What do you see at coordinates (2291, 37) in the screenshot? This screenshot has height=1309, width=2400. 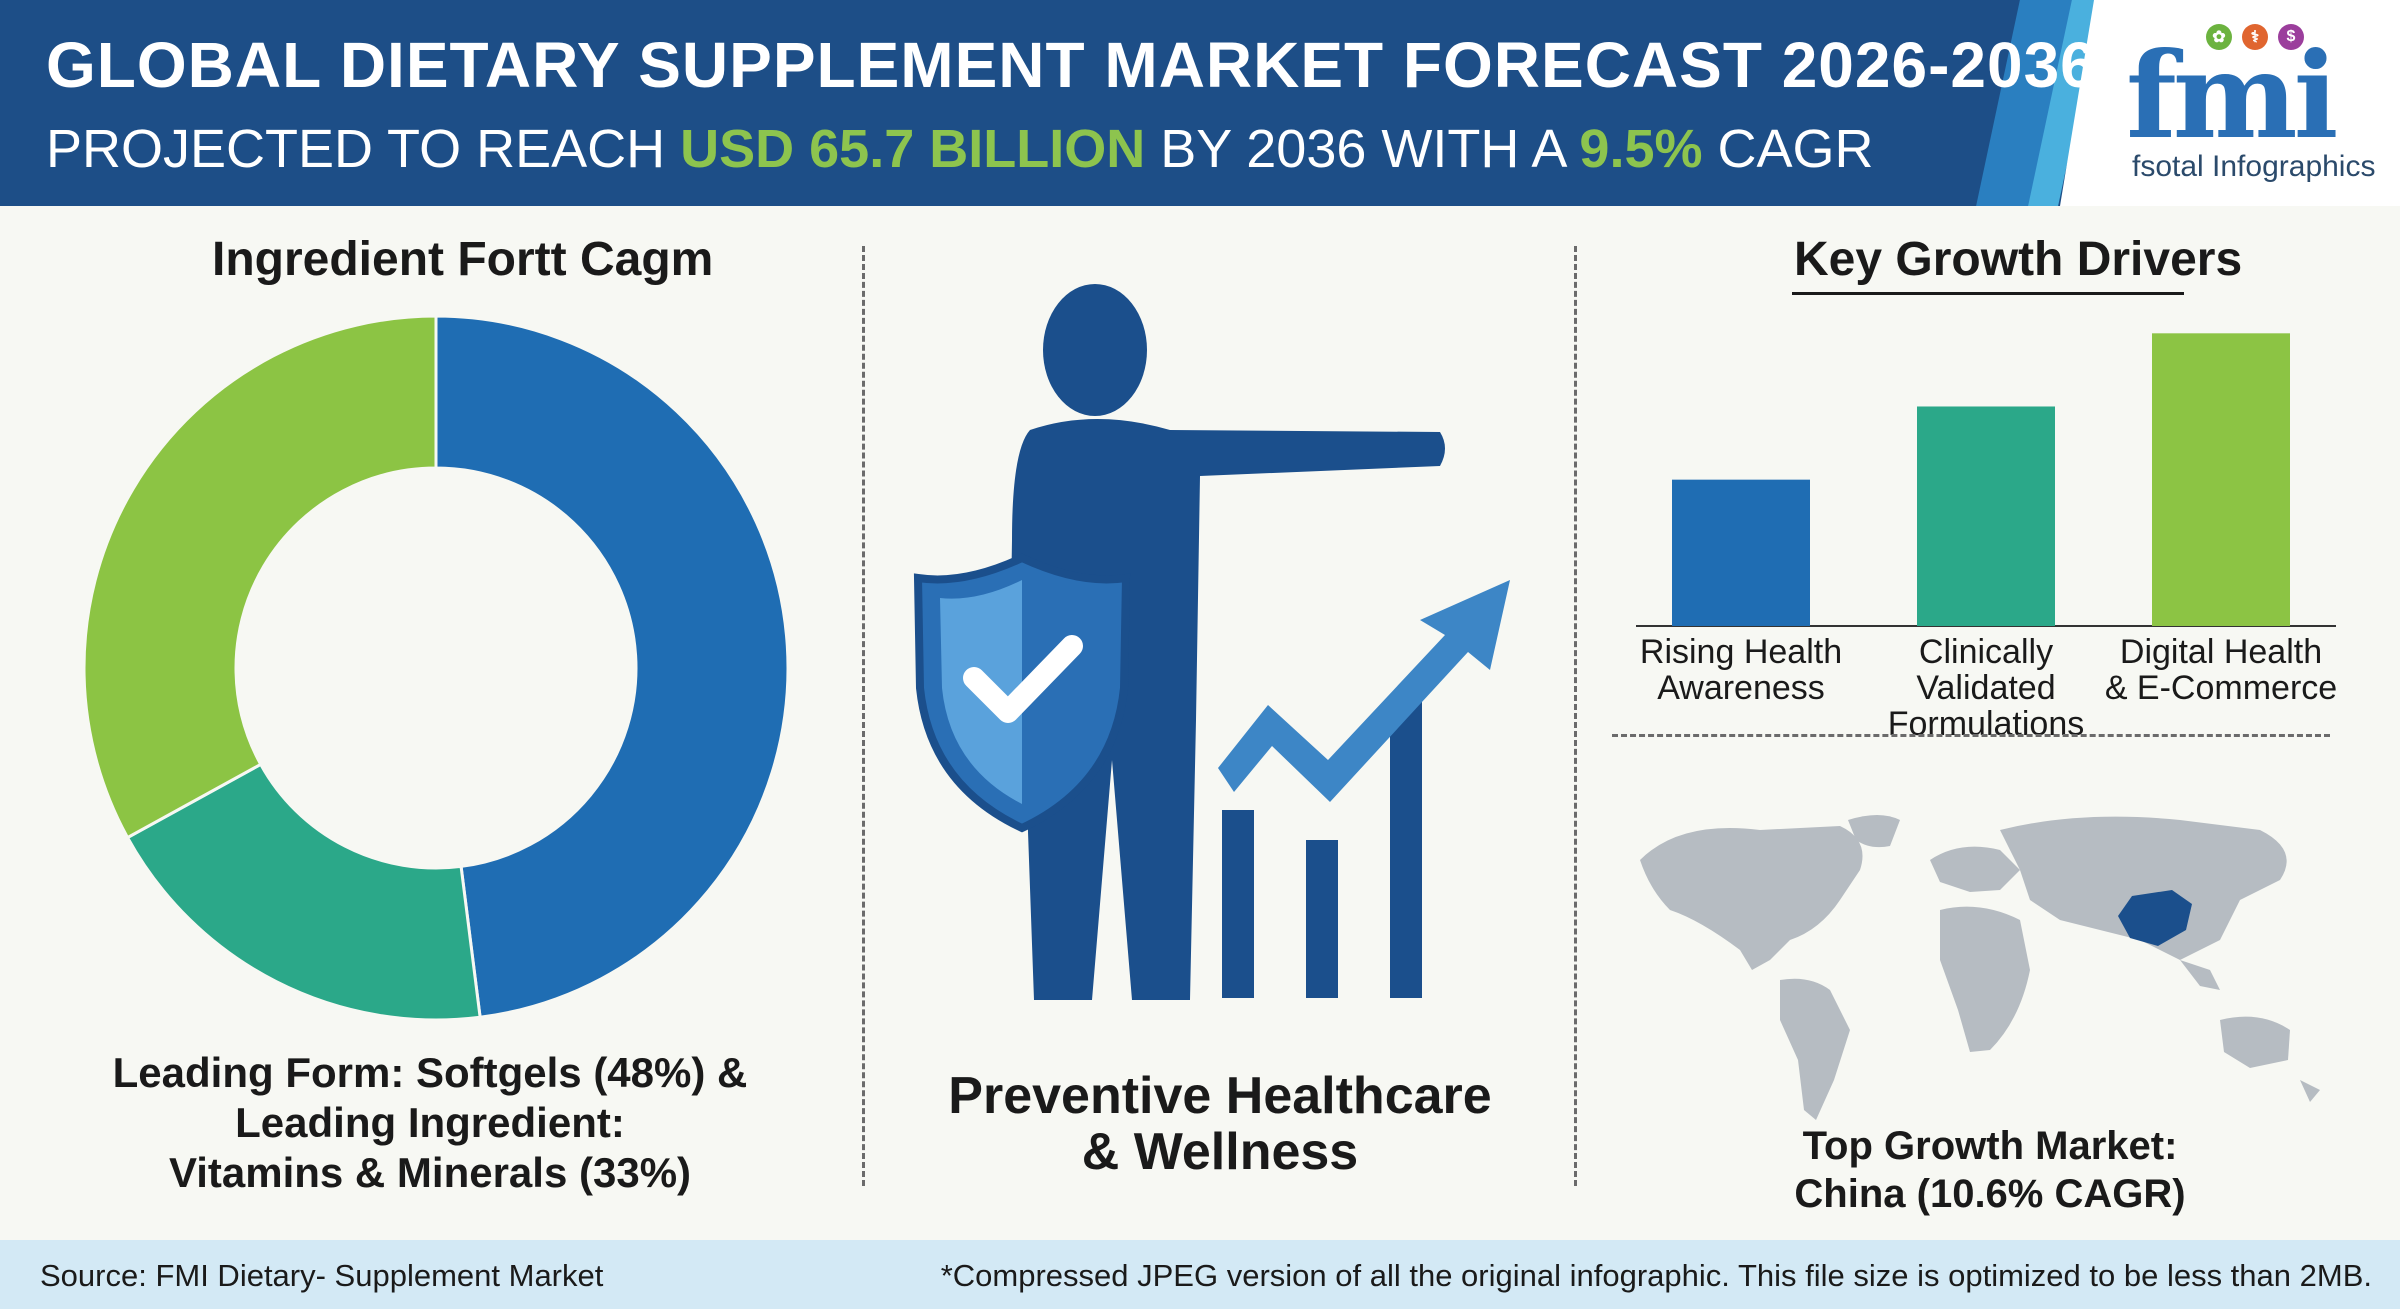 I see `dollar-icon: $` at bounding box center [2291, 37].